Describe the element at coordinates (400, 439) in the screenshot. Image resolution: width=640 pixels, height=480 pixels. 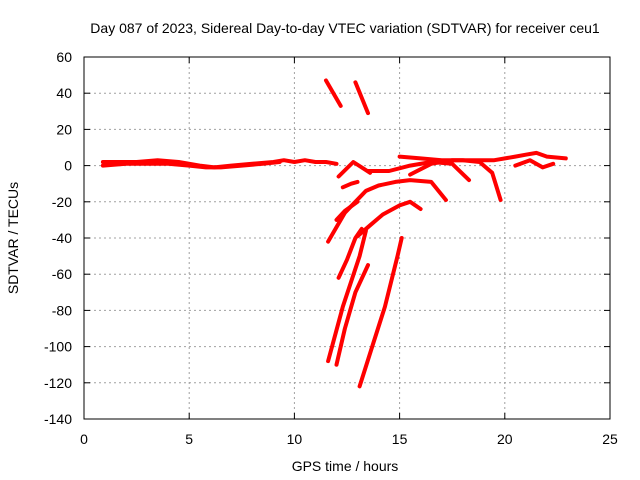
I see `x-tick-label: 15` at that location.